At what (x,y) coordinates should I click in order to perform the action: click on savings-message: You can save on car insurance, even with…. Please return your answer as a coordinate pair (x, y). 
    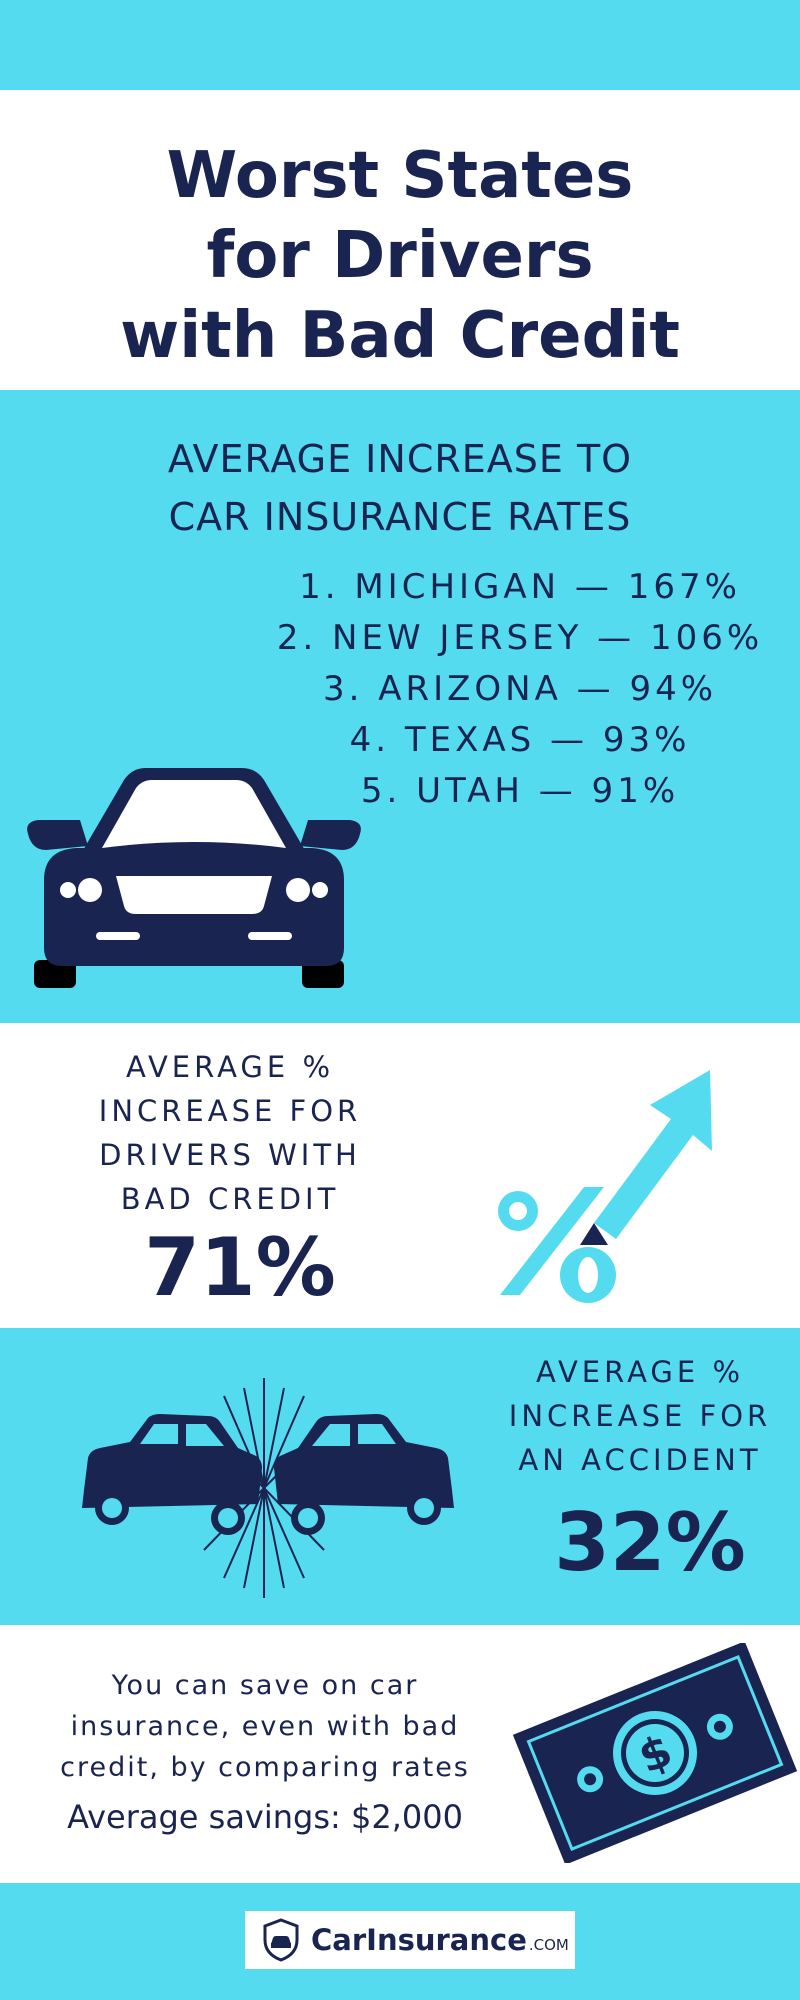
    Looking at the image, I should click on (265, 1726).